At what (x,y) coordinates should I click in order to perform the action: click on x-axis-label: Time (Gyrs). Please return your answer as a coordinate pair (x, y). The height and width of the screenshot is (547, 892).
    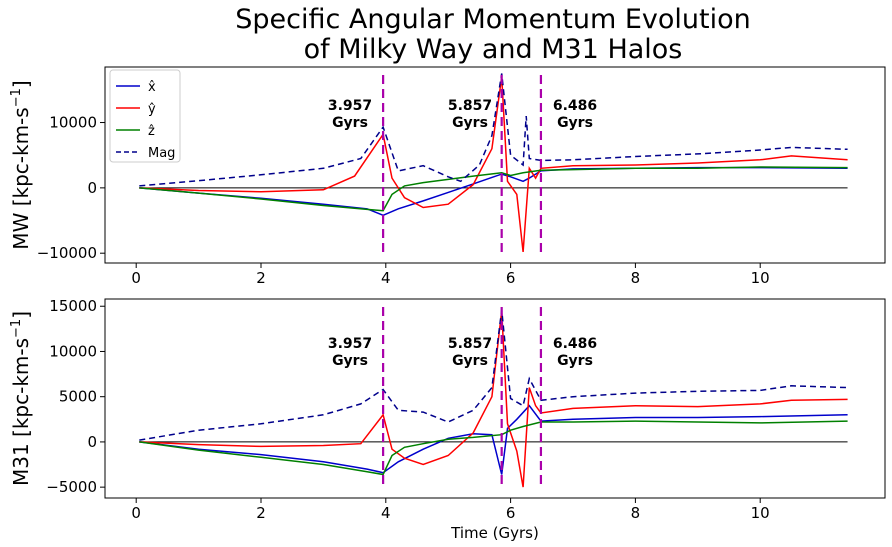
    Looking at the image, I should click on (494, 533).